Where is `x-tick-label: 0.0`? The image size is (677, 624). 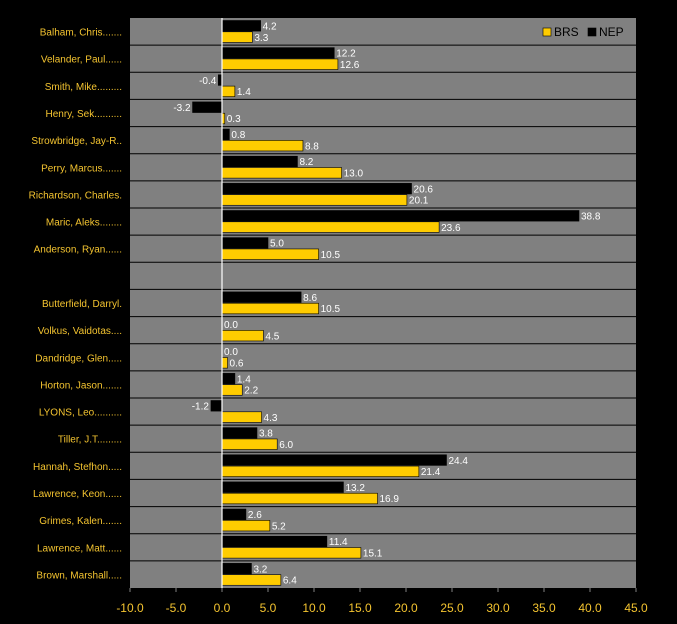 x-tick-label: 0.0 is located at coordinates (222, 608).